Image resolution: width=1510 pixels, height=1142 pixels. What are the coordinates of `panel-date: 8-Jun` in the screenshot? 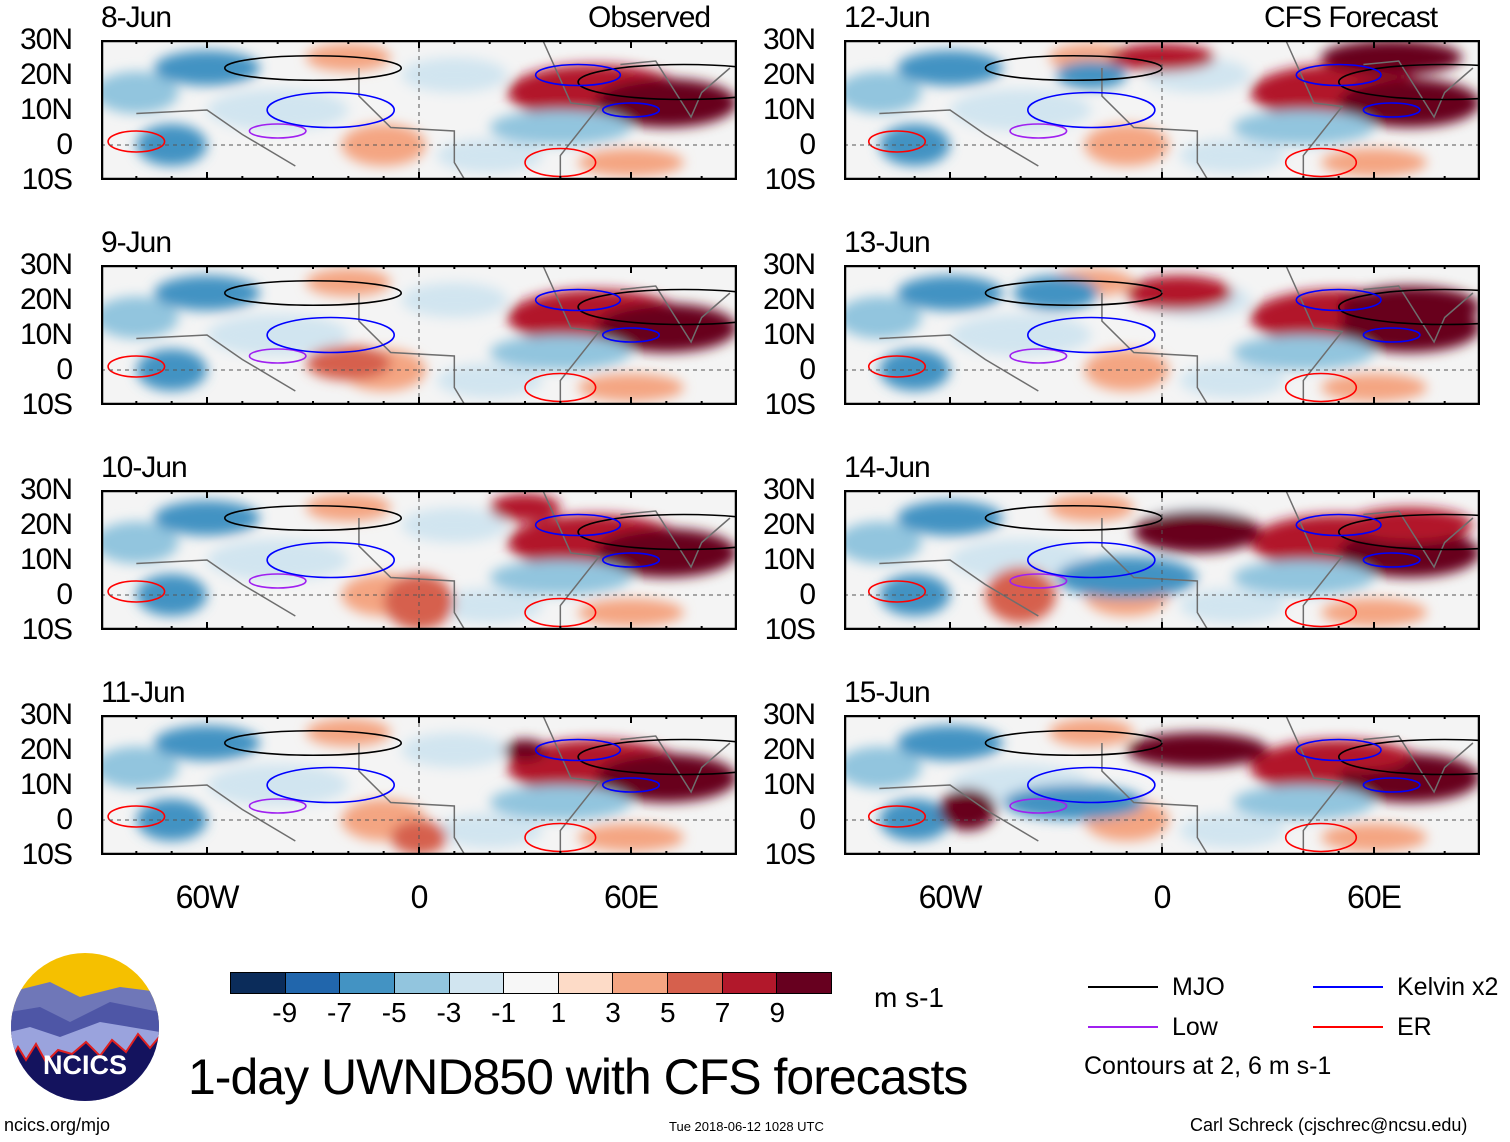 It's located at (136, 17).